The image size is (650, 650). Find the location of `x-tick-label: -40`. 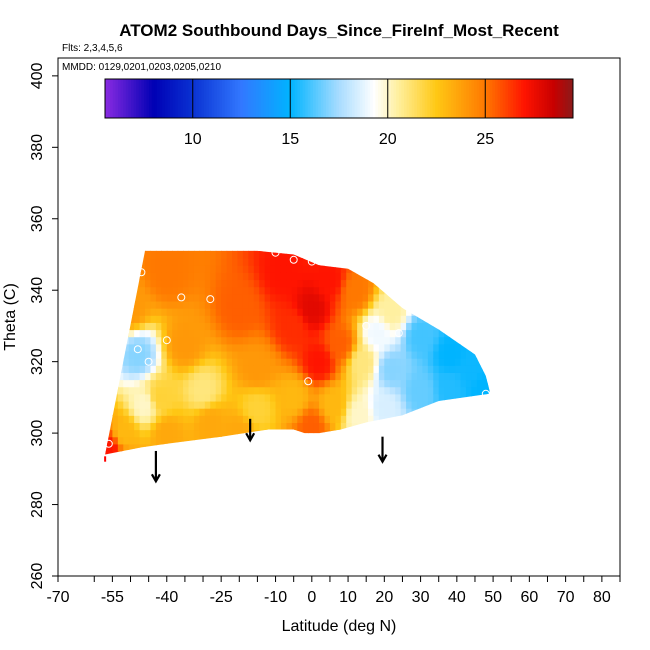

x-tick-label: -40 is located at coordinates (166, 597).